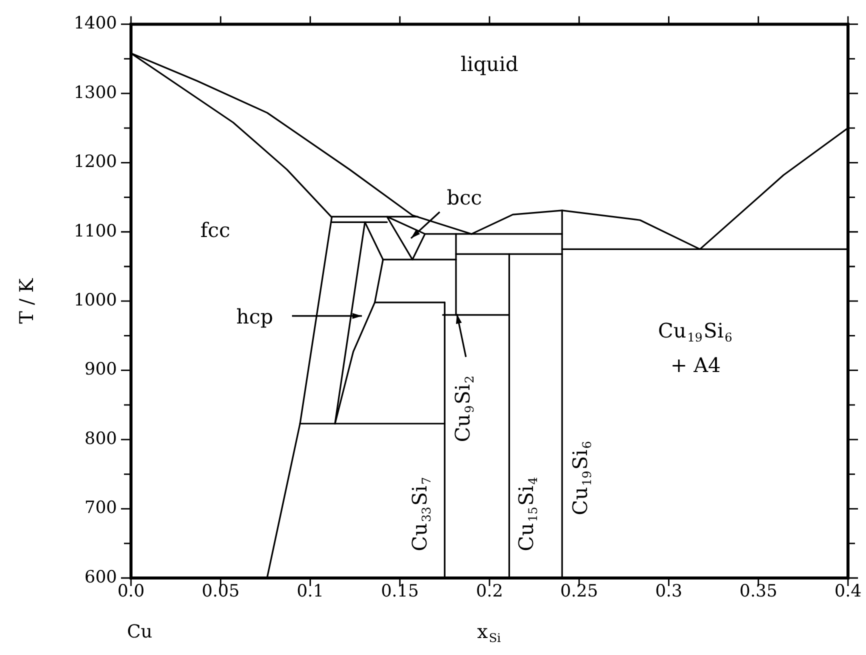 Image resolution: width=866 pixels, height=655 pixels. I want to click on y-tick-label: 1100, so click(95, 231).